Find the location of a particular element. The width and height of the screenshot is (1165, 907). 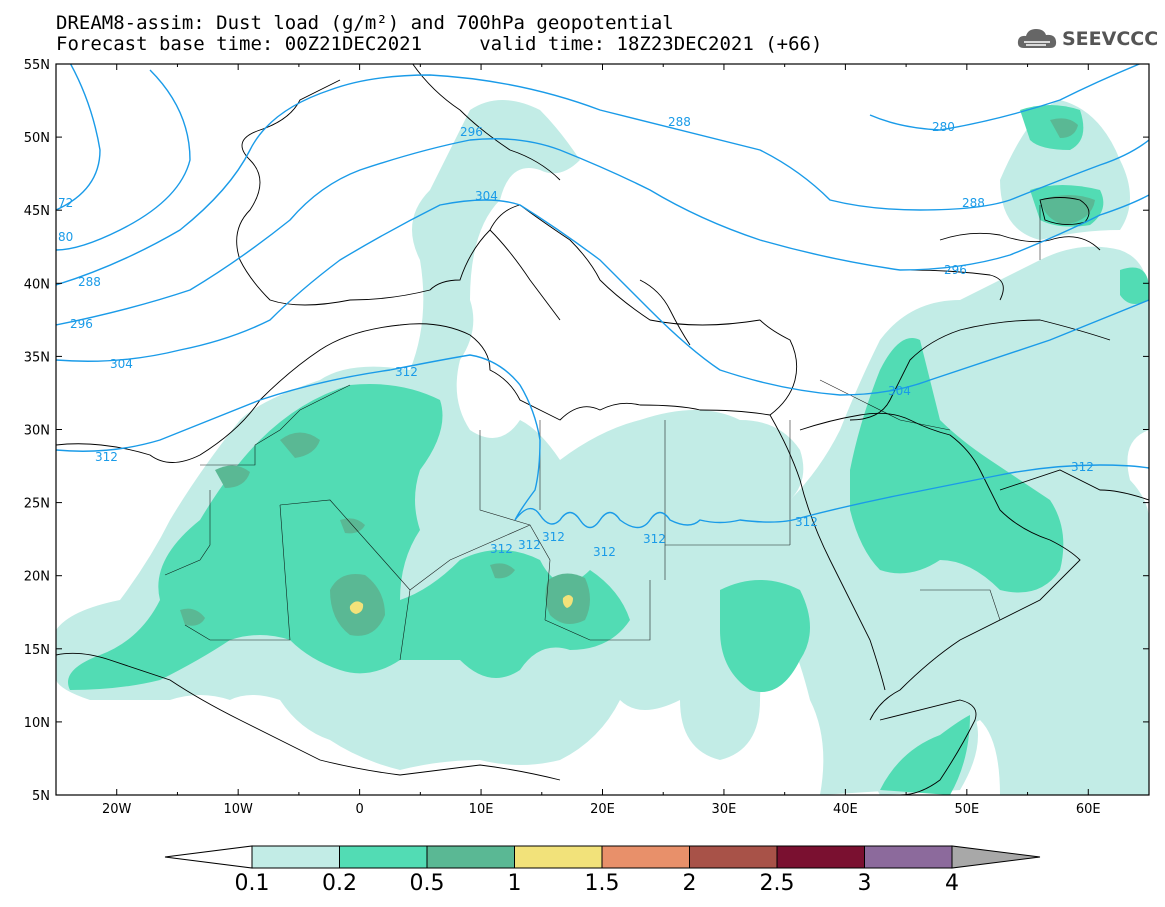

lon-tick-label: 0 is located at coordinates (359, 809).